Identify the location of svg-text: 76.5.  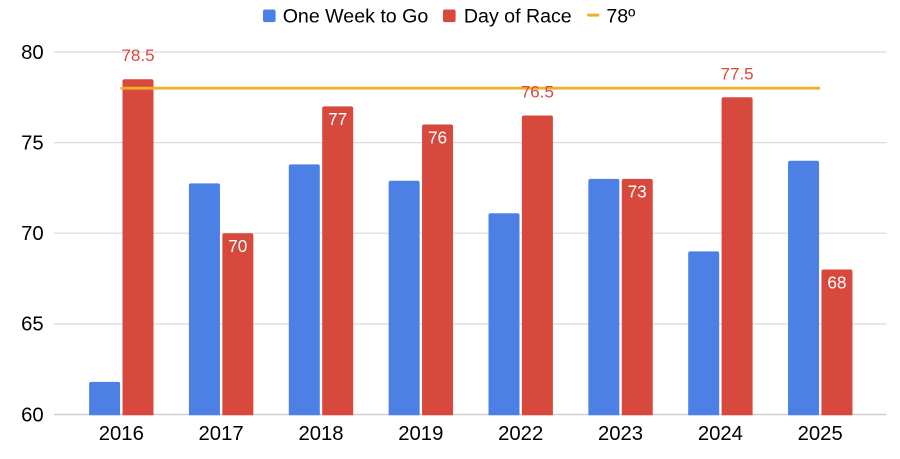
(537, 91).